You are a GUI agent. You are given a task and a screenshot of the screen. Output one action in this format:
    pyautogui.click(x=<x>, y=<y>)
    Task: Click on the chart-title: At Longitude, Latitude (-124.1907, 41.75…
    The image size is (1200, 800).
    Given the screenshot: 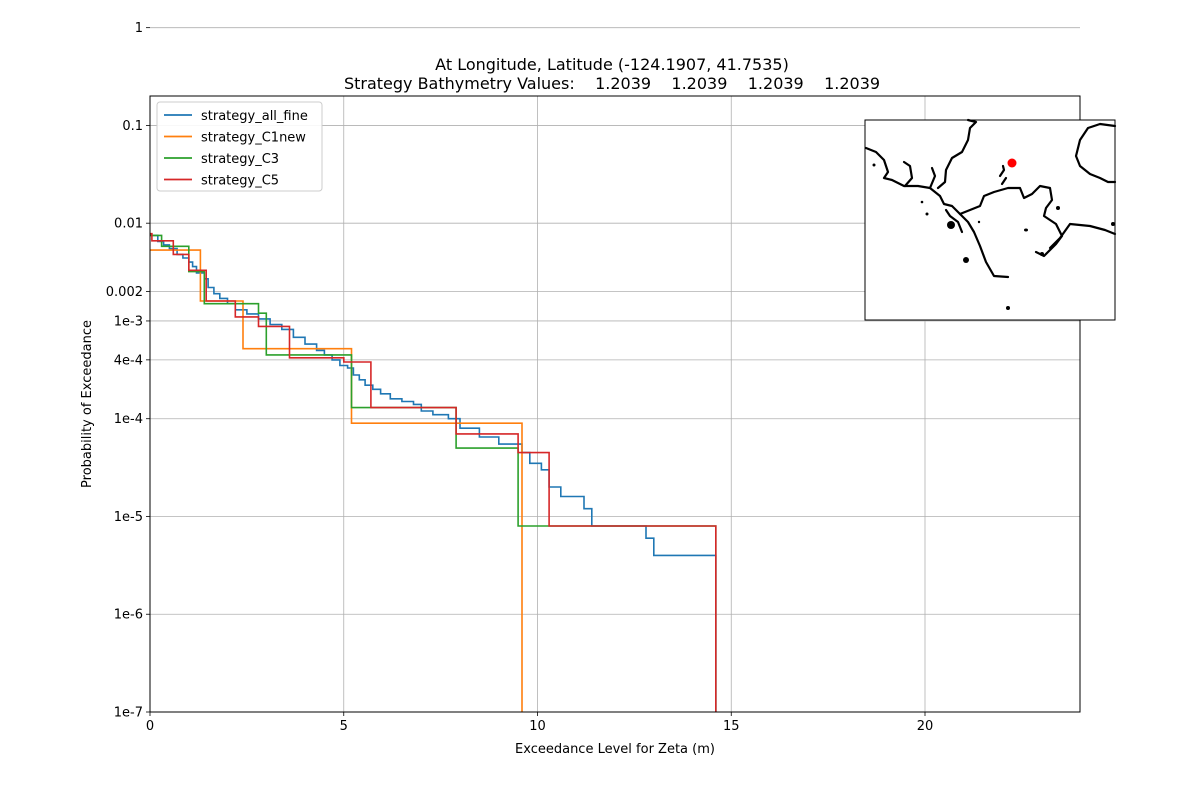 What is the action you would take?
    pyautogui.click(x=612, y=64)
    